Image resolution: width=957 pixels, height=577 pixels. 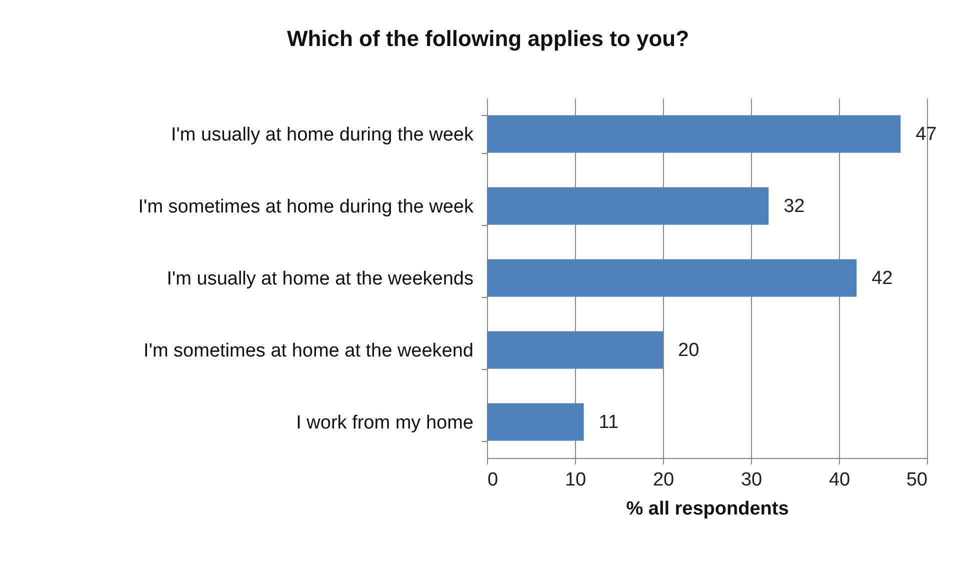 I want to click on x-tick-label: 20, so click(x=663, y=480).